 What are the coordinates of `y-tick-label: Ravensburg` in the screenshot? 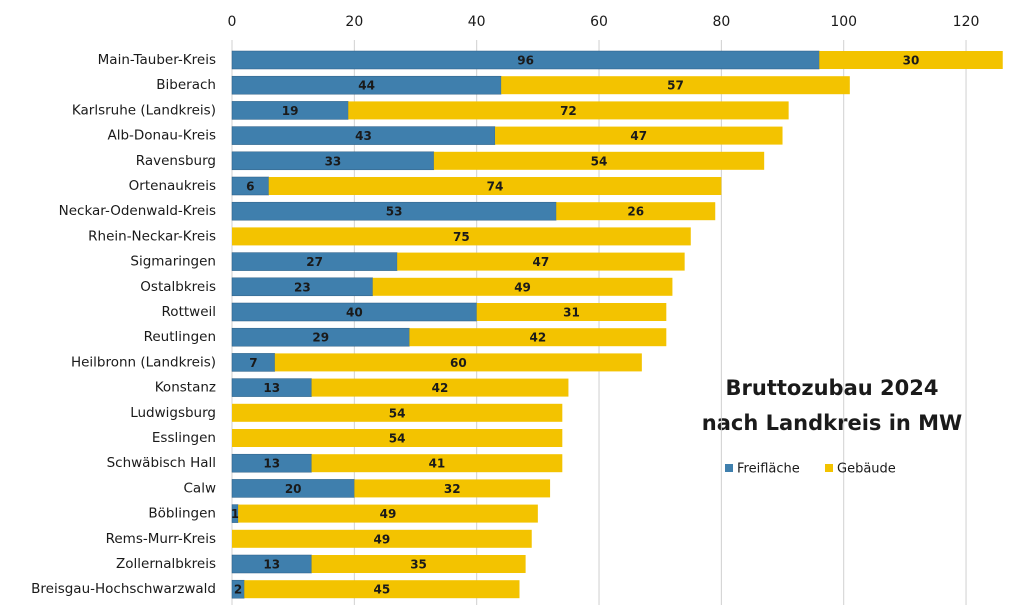 It's located at (176, 161).